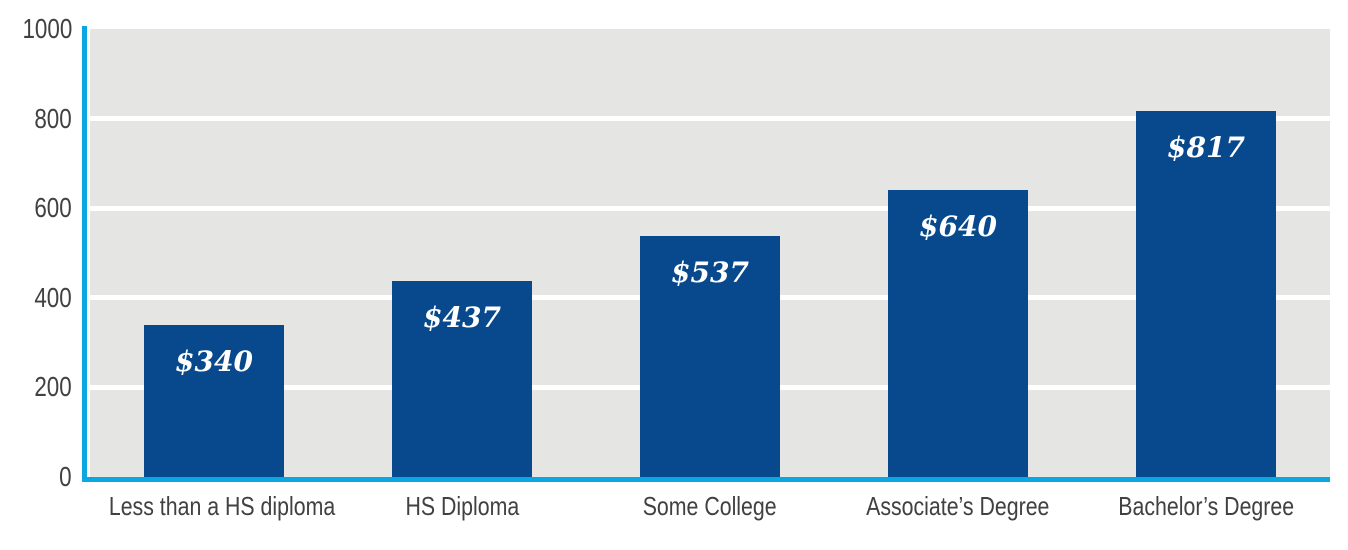  Describe the element at coordinates (47, 28) in the screenshot. I see `y-tick-label-1000: 1000` at that location.